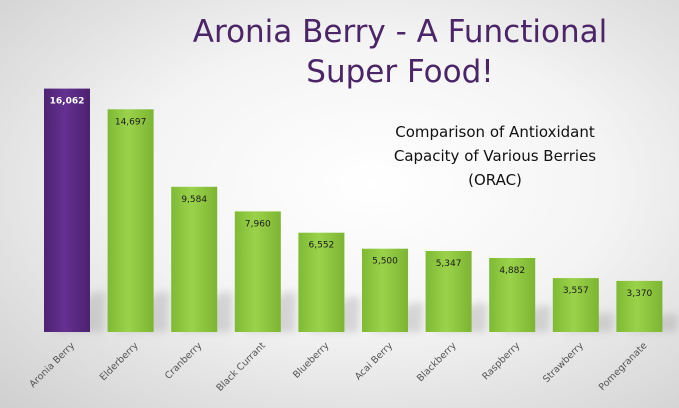 This screenshot has height=408, width=679. I want to click on category-label: Elderberry, so click(119, 361).